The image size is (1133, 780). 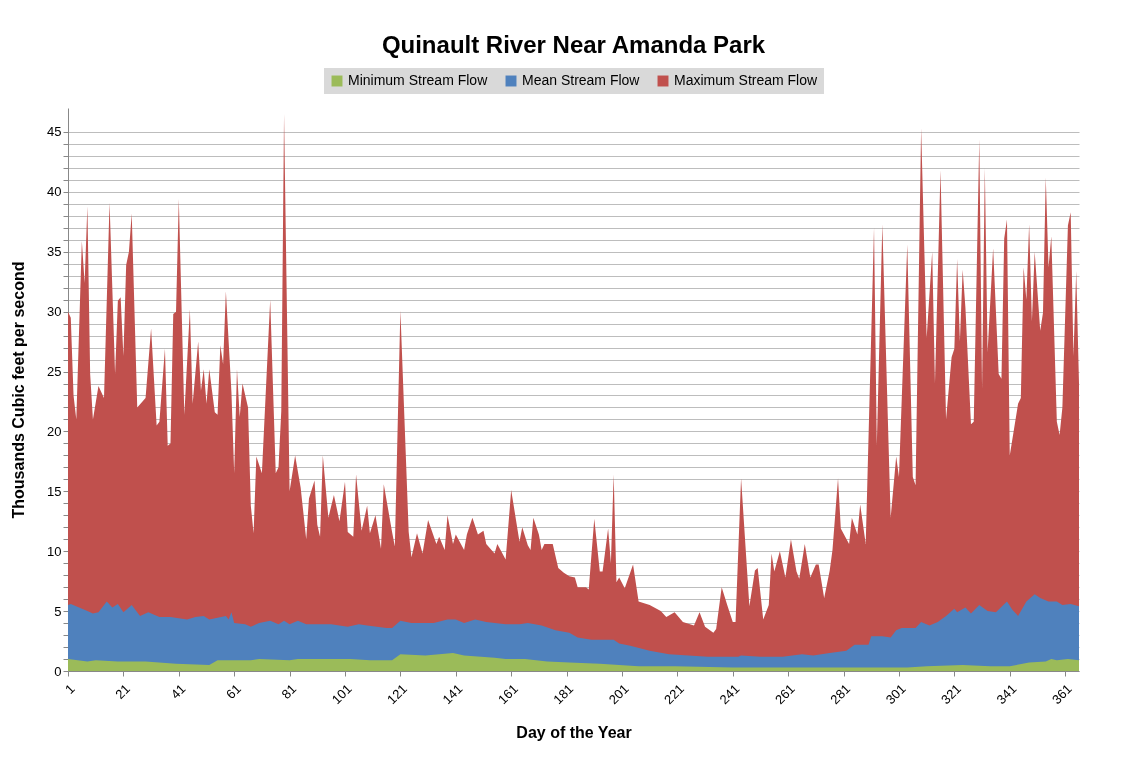 What do you see at coordinates (397, 694) in the screenshot?
I see `x-tick-label: 121` at bounding box center [397, 694].